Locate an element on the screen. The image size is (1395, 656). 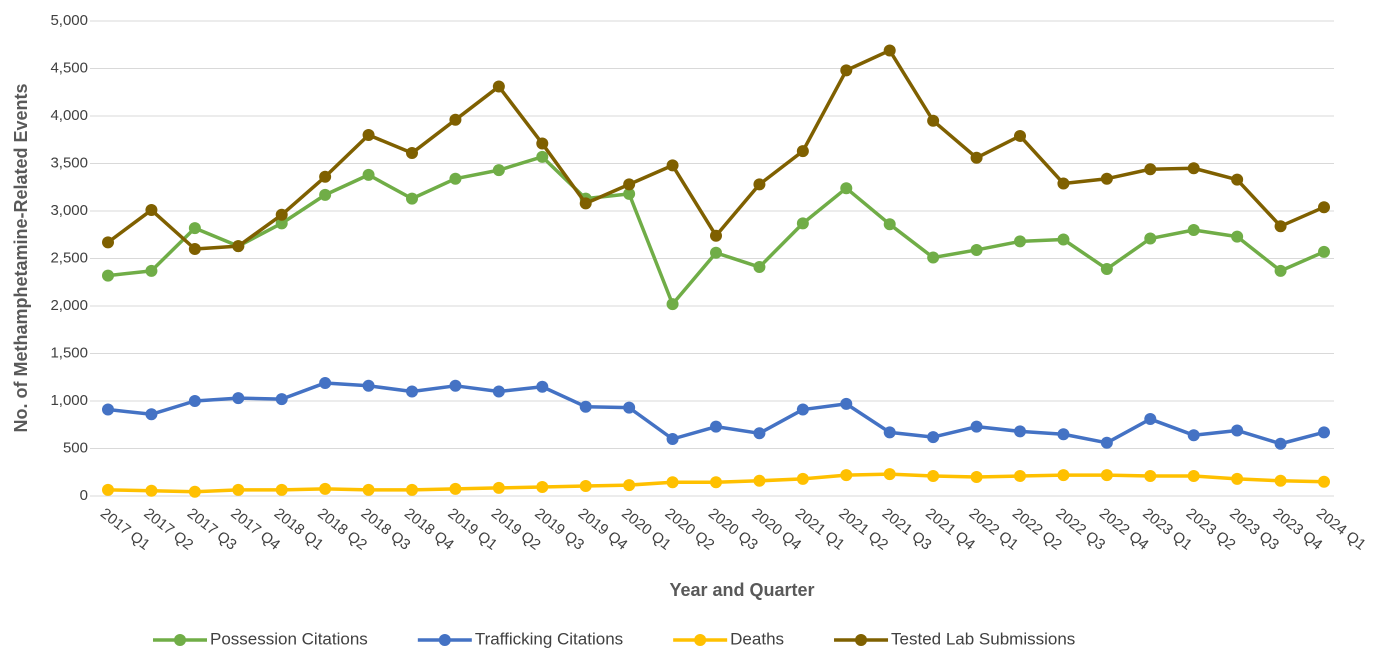
y-axis-title: No. of Methamphetamine-Related Events is located at coordinates (21, 257).